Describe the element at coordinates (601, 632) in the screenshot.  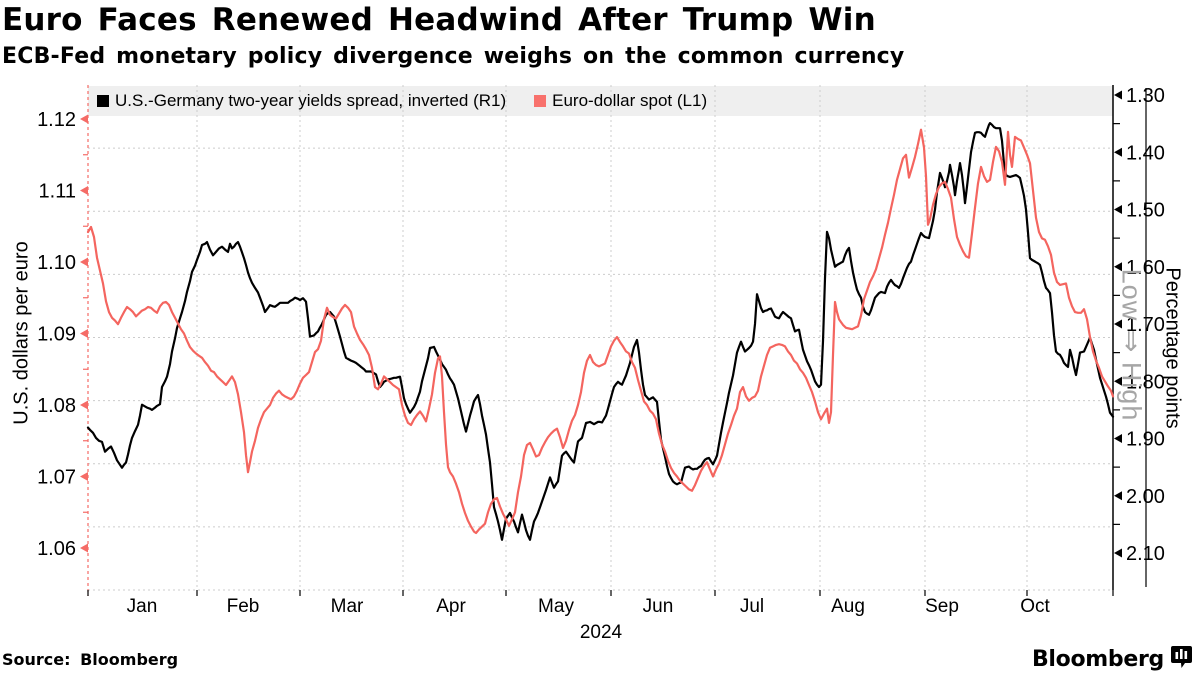
I see `x-axis-year-label: 2024` at that location.